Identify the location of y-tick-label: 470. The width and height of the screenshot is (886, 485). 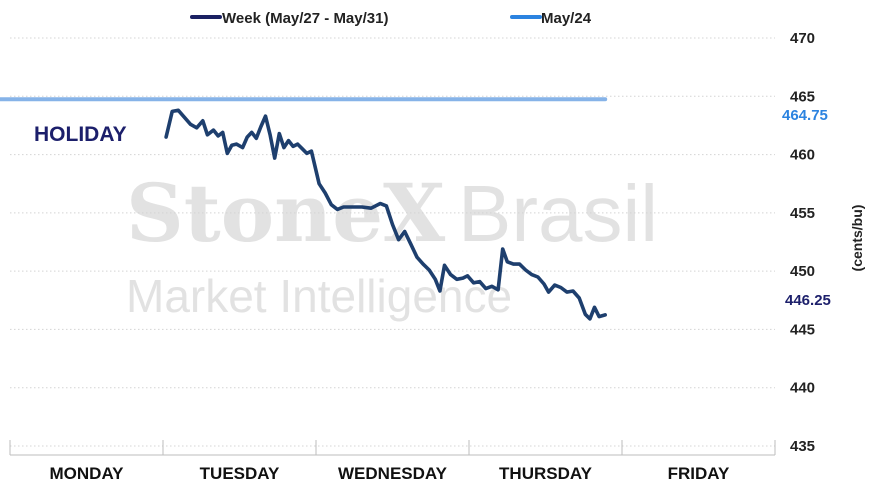
(802, 38).